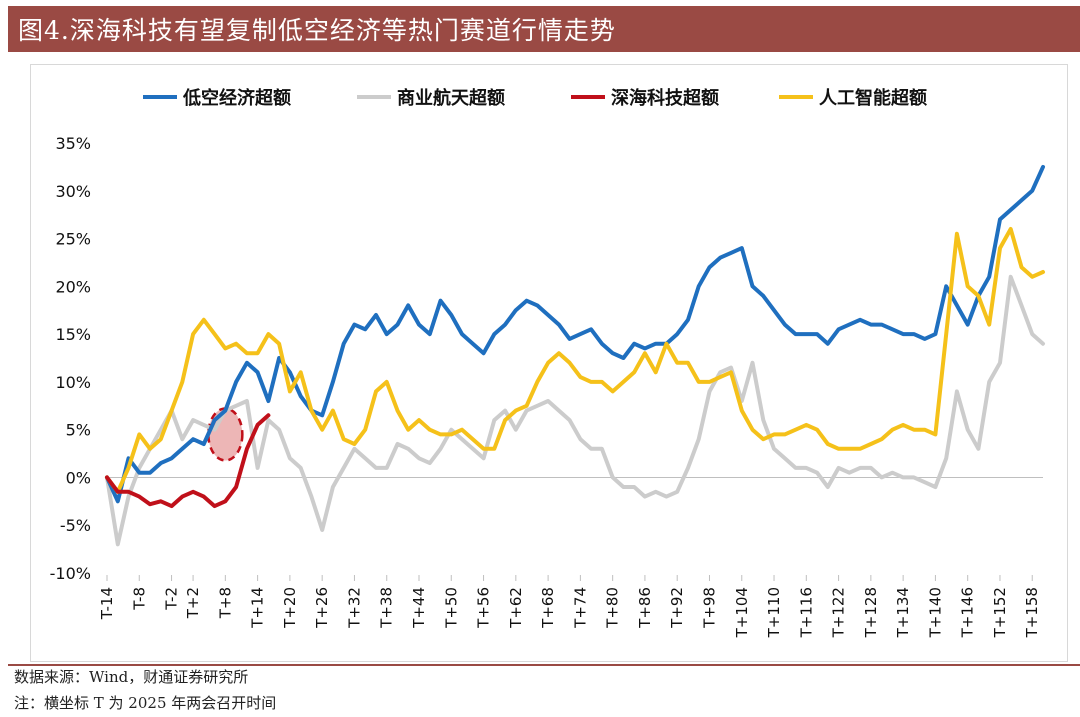  Describe the element at coordinates (78, 430) in the screenshot. I see `y-tick-label: 5%` at that location.